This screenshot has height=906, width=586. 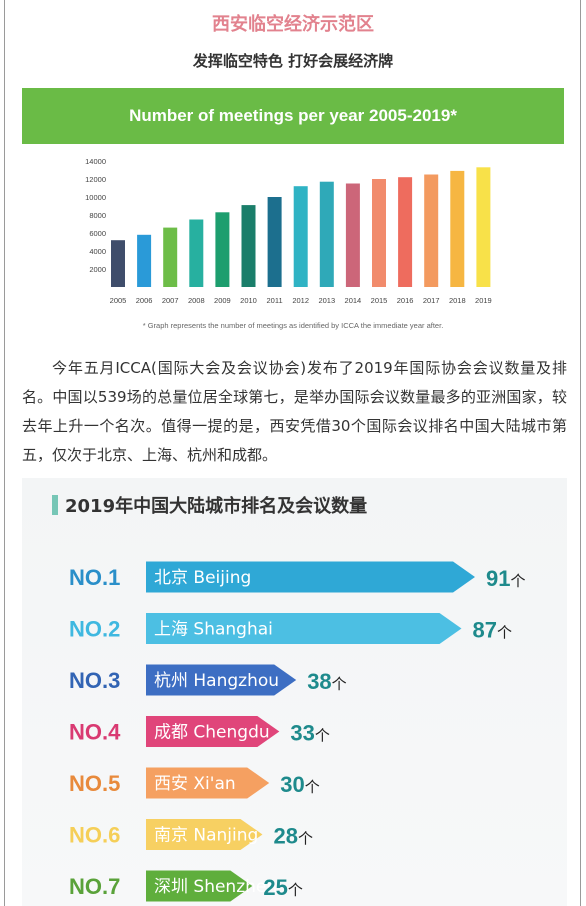 I want to click on page-left-border, so click(x=4, y=453).